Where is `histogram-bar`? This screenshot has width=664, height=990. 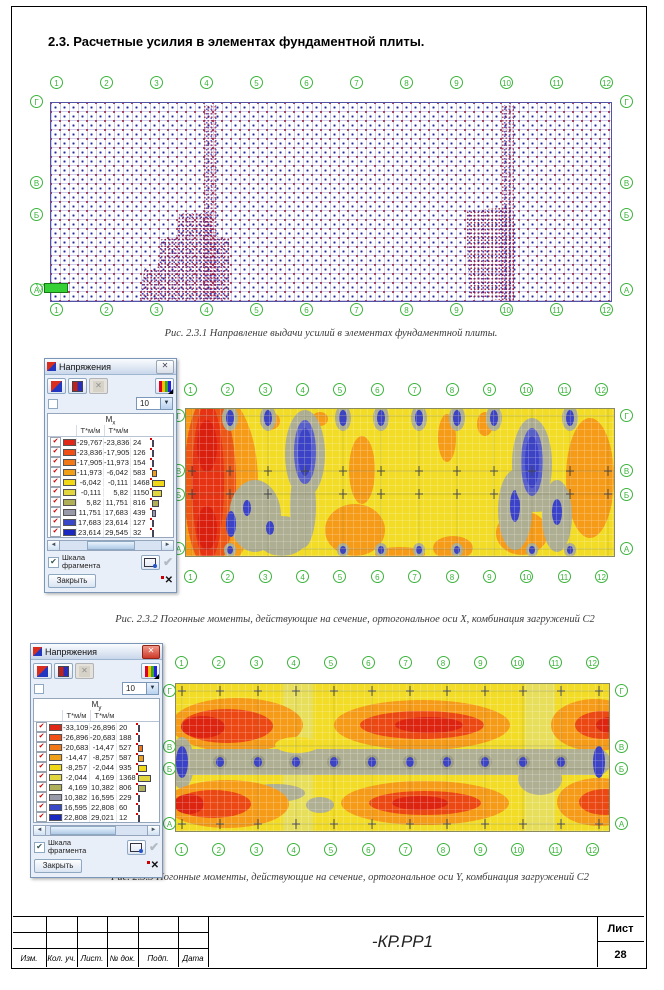 histogram-bar is located at coordinates (161, 512).